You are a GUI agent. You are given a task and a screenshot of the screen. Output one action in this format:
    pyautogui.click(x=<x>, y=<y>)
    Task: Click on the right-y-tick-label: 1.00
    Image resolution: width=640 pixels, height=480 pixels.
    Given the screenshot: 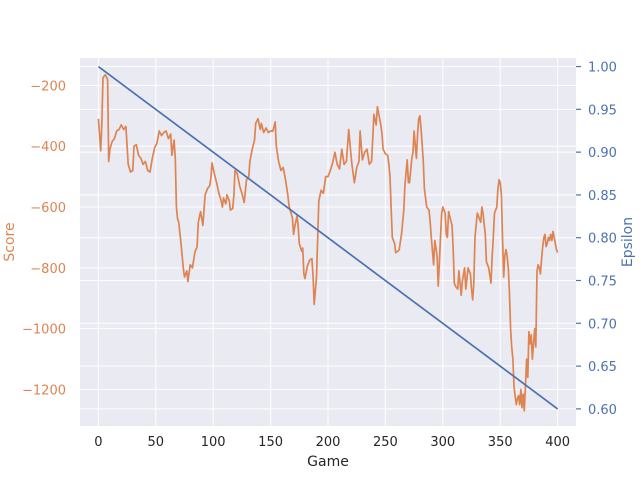 What is the action you would take?
    pyautogui.click(x=602, y=68)
    